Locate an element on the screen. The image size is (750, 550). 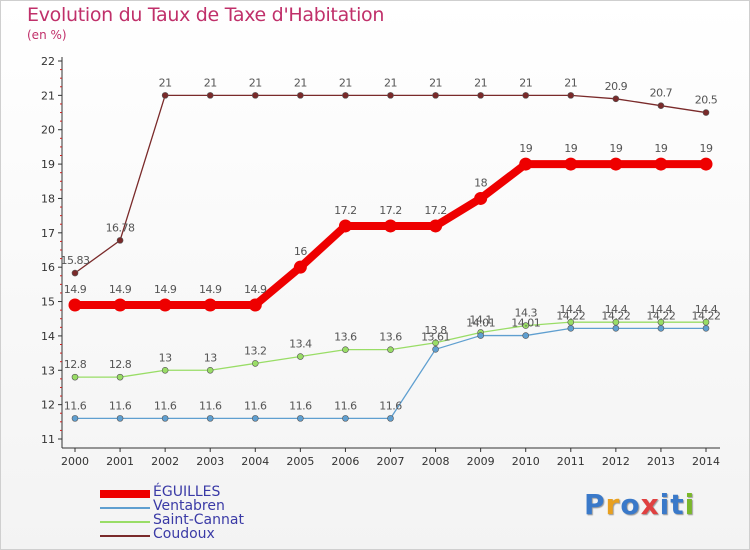
x-tick-label: 2004 is located at coordinates (255, 461).